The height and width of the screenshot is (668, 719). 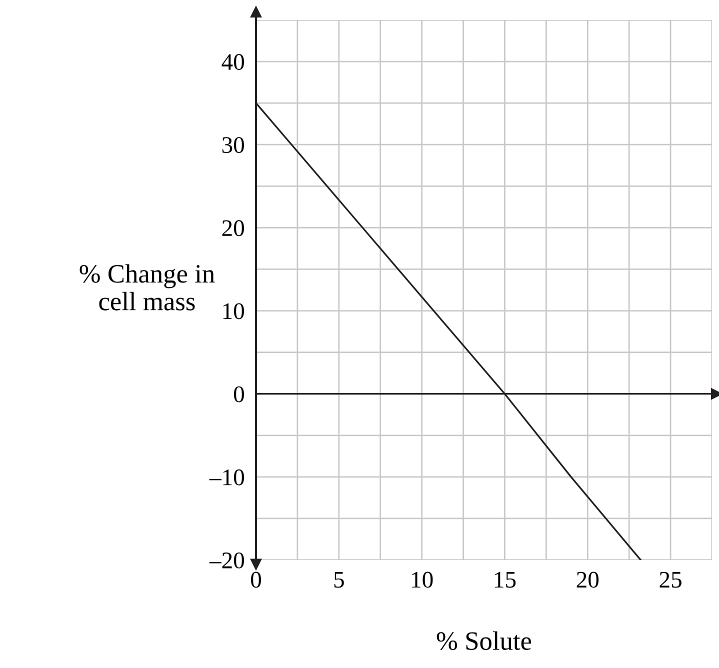 I want to click on y-tick-label: 20, so click(x=233, y=228).